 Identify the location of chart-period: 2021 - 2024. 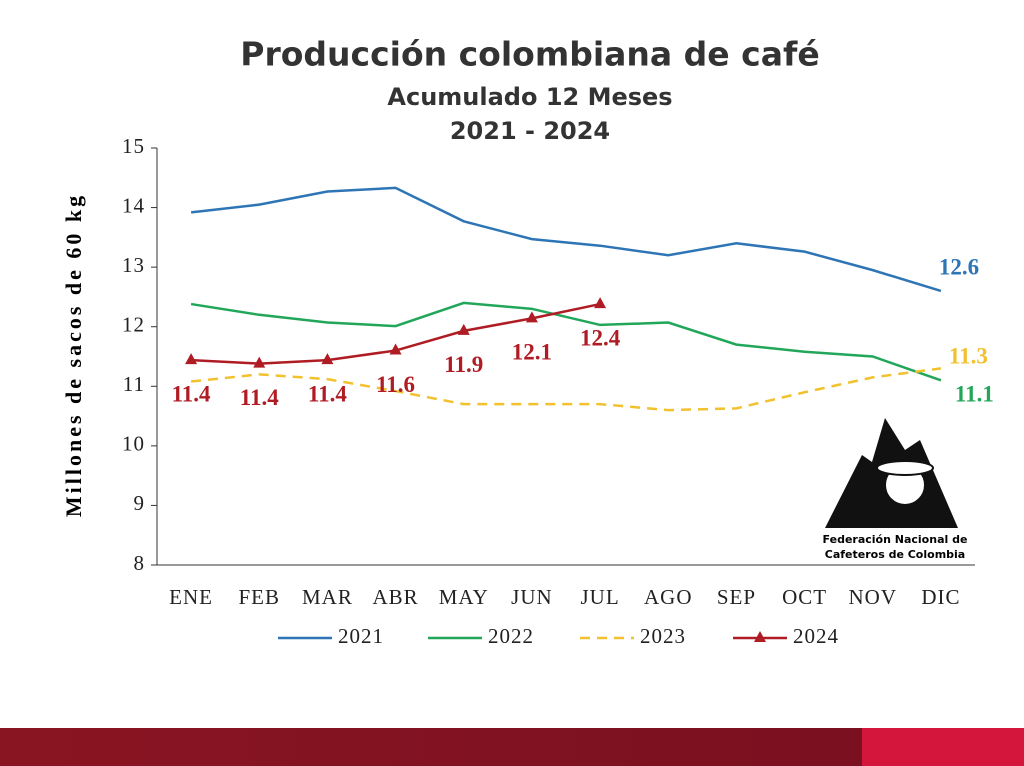
(530, 131).